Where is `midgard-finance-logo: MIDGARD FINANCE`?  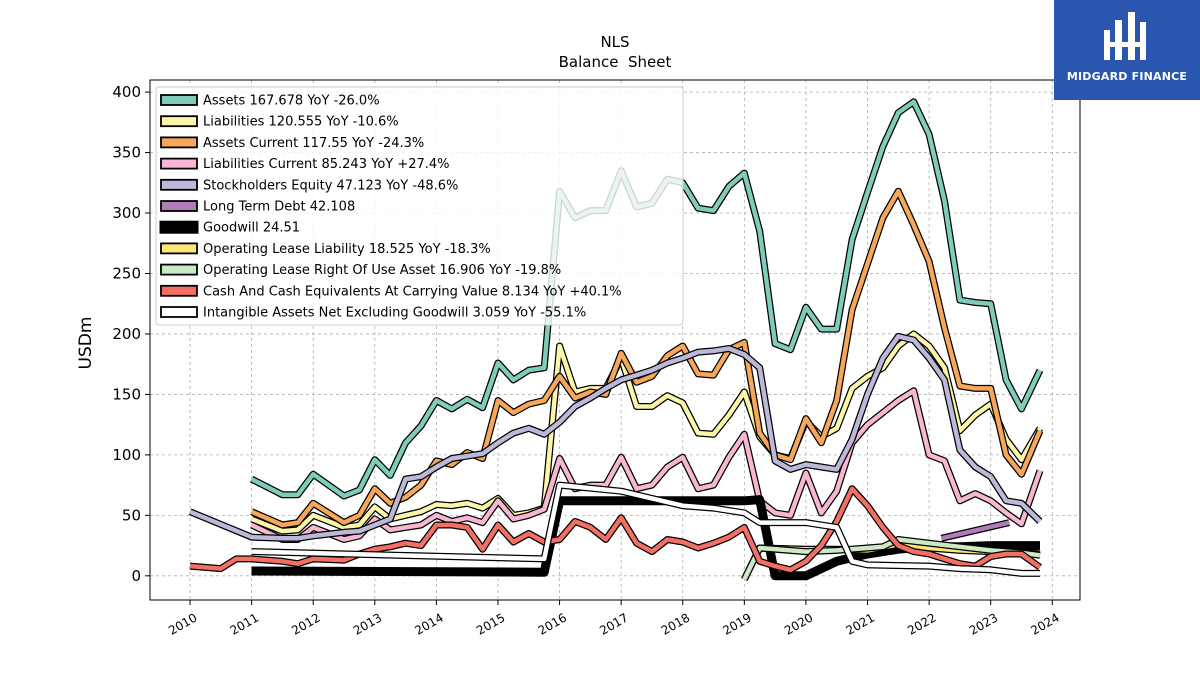 midgard-finance-logo: MIDGARD FINANCE is located at coordinates (1127, 50).